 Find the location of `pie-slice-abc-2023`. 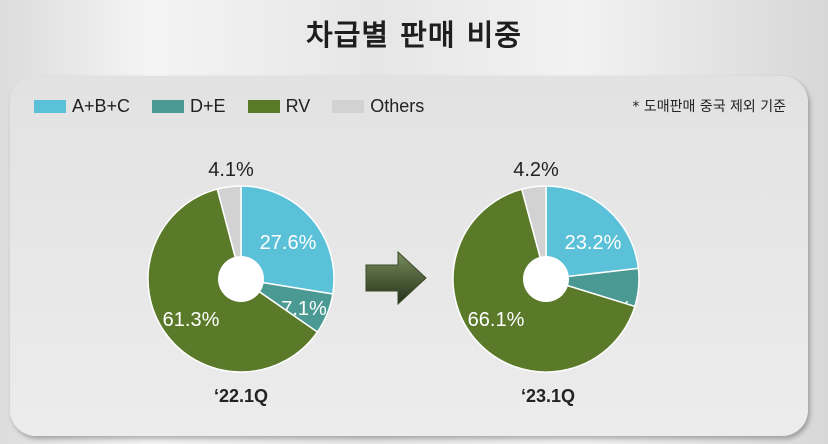

pie-slice-abc-2023 is located at coordinates (592, 232).